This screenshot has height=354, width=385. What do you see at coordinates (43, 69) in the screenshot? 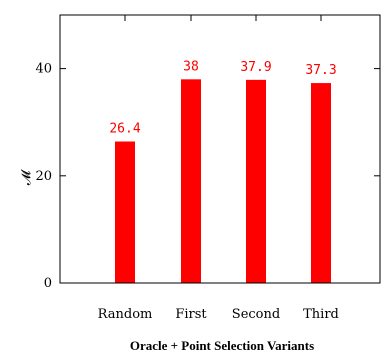
I see `y-tick-label: 40` at bounding box center [43, 69].